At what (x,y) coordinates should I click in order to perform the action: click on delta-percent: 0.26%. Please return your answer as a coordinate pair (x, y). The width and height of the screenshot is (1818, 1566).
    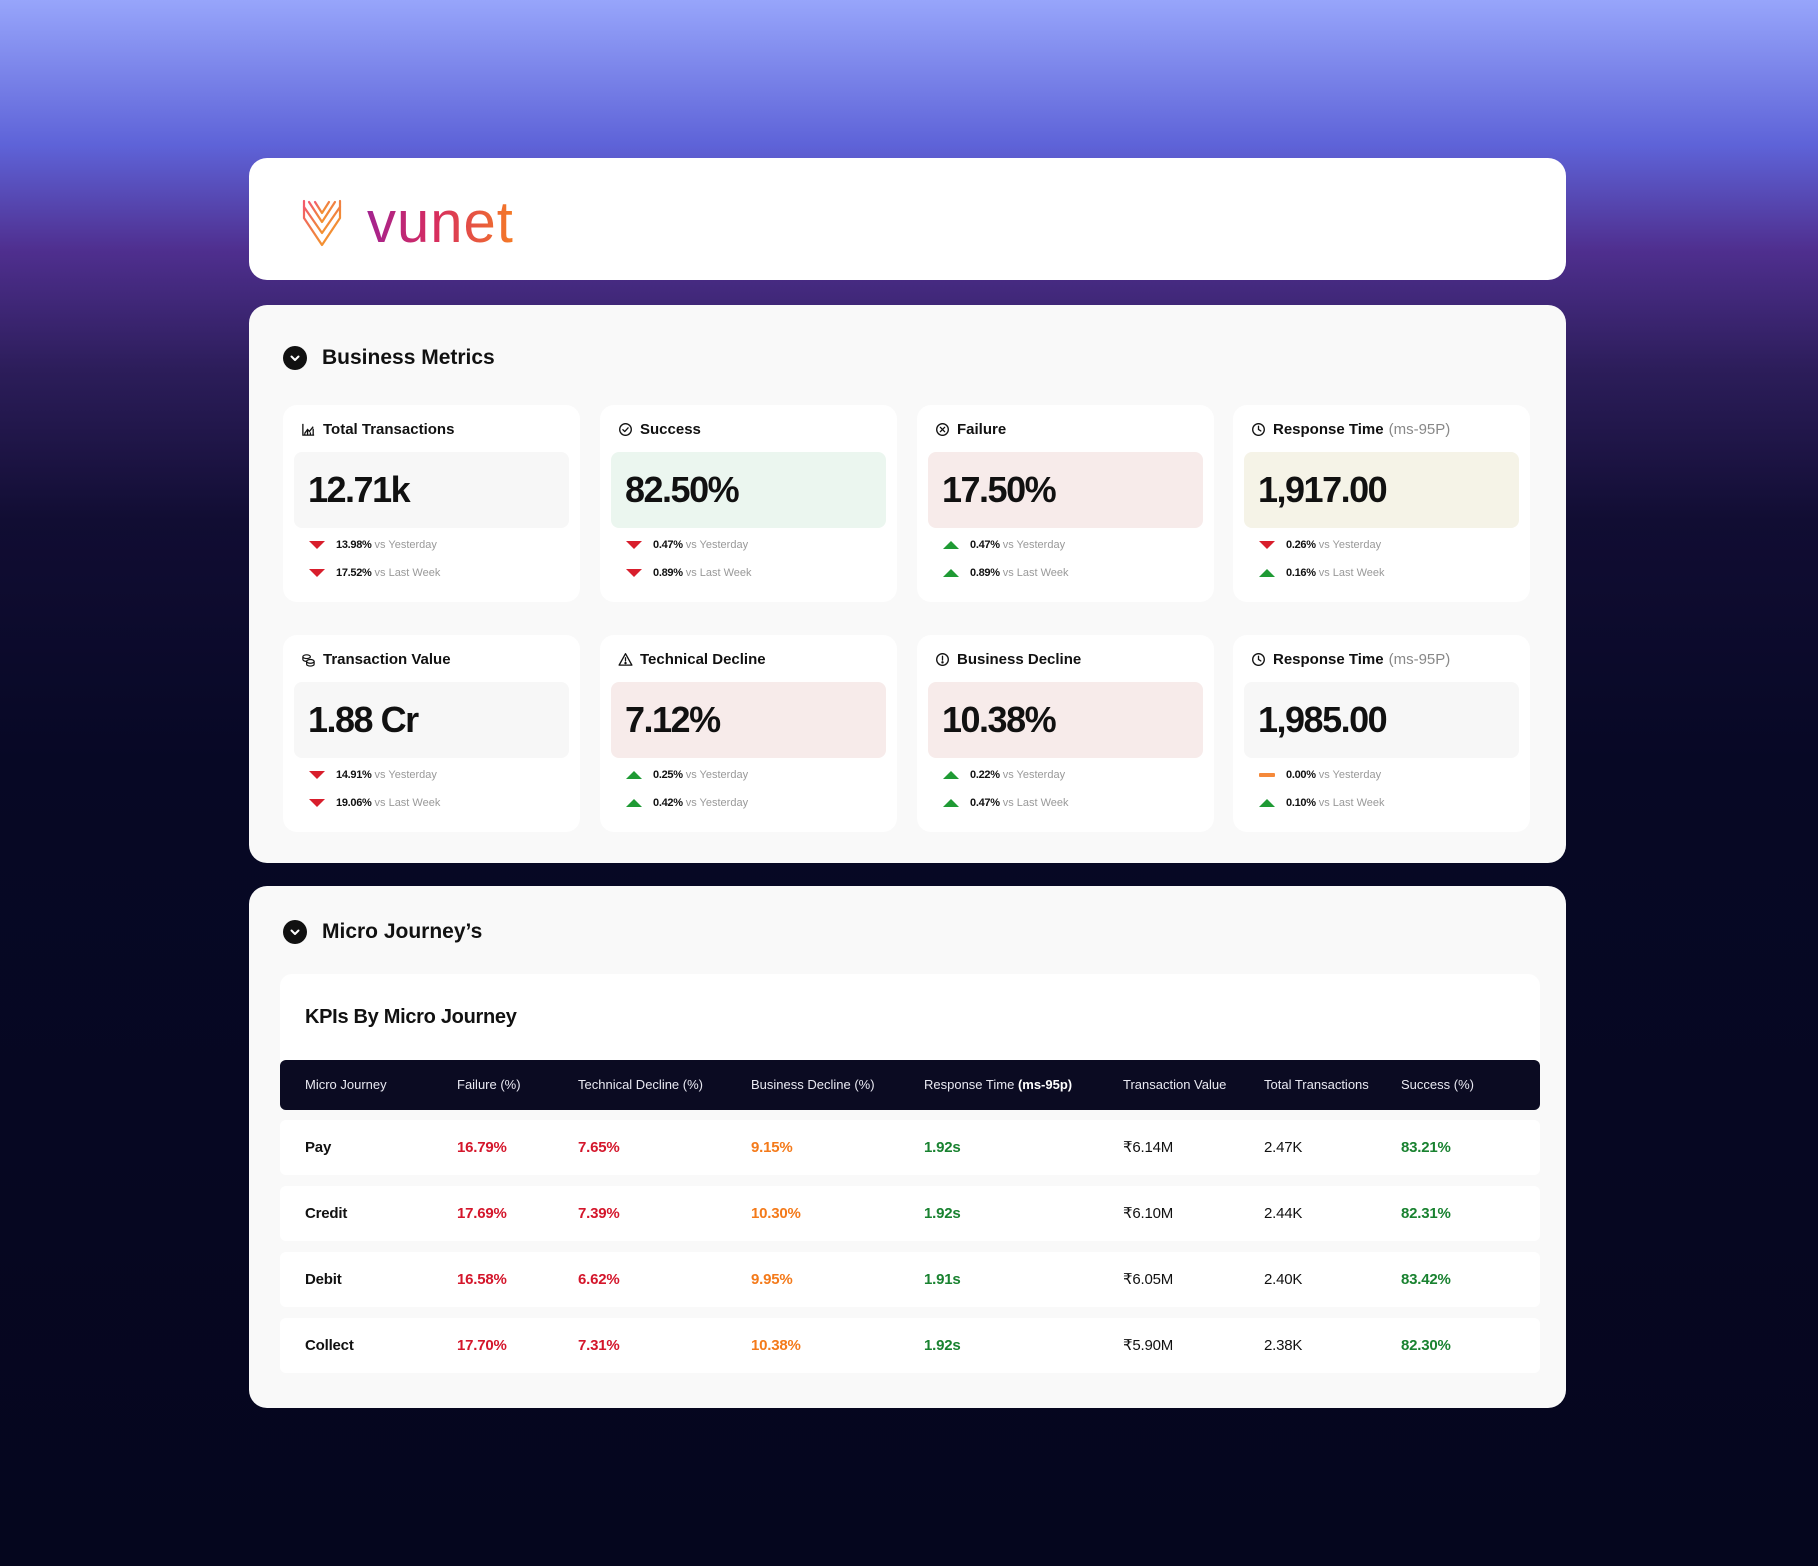
    Looking at the image, I should click on (1301, 545).